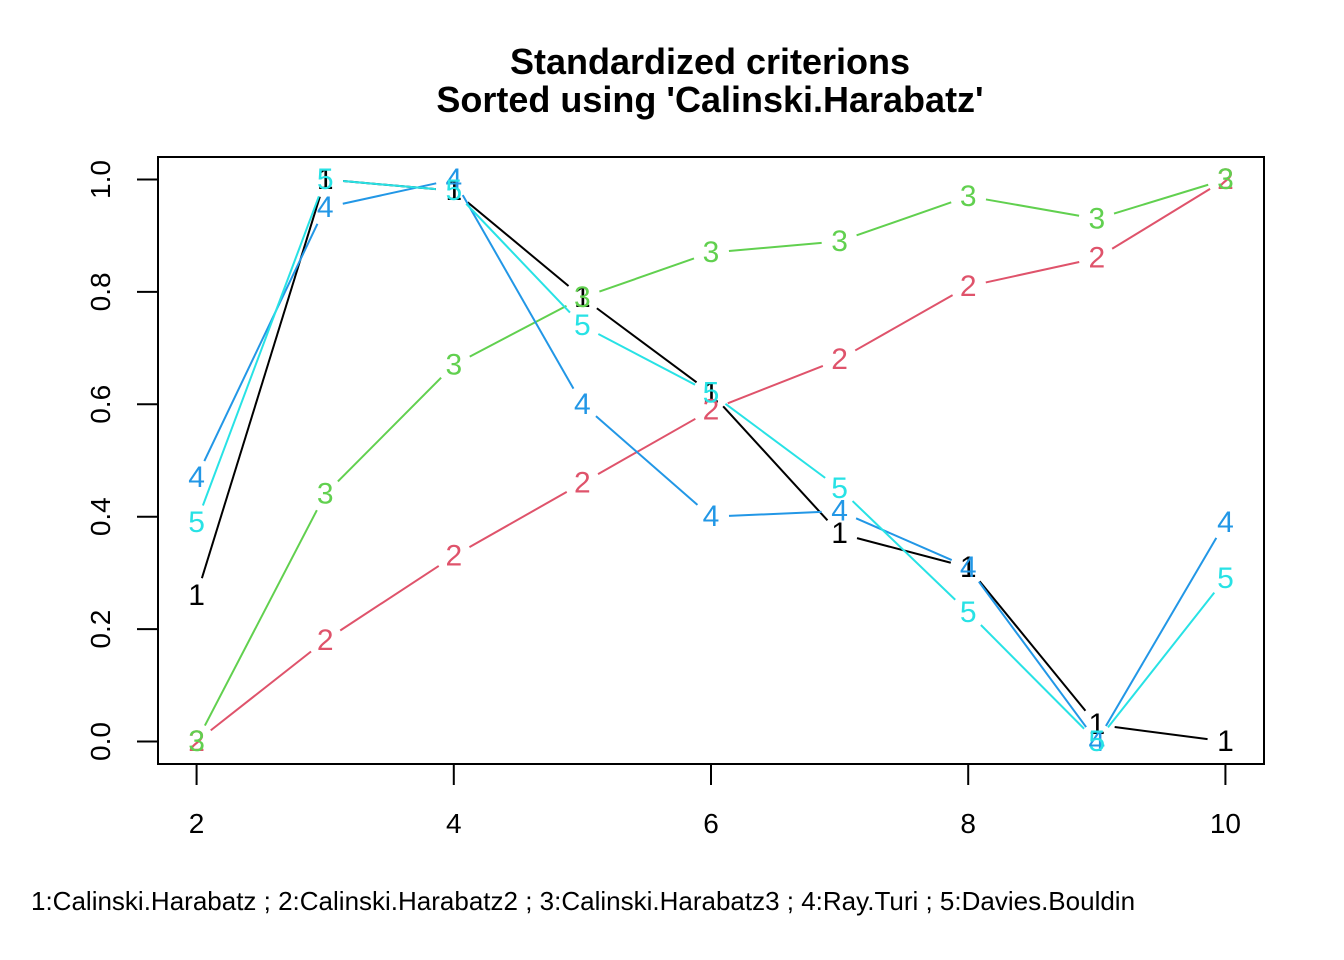 The height and width of the screenshot is (960, 1344). Describe the element at coordinates (100, 629) in the screenshot. I see `y-tick-label: 0.2` at that location.